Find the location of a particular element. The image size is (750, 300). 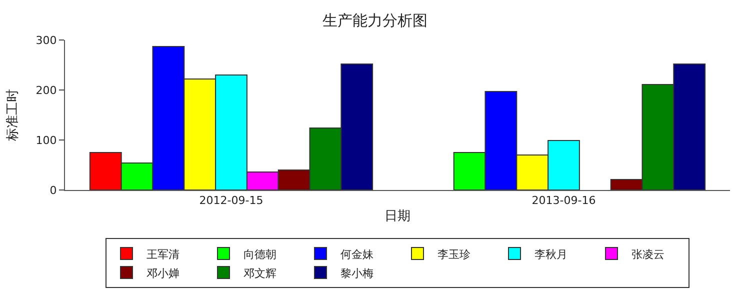

legend-label: 向德朝 is located at coordinates (260, 254).